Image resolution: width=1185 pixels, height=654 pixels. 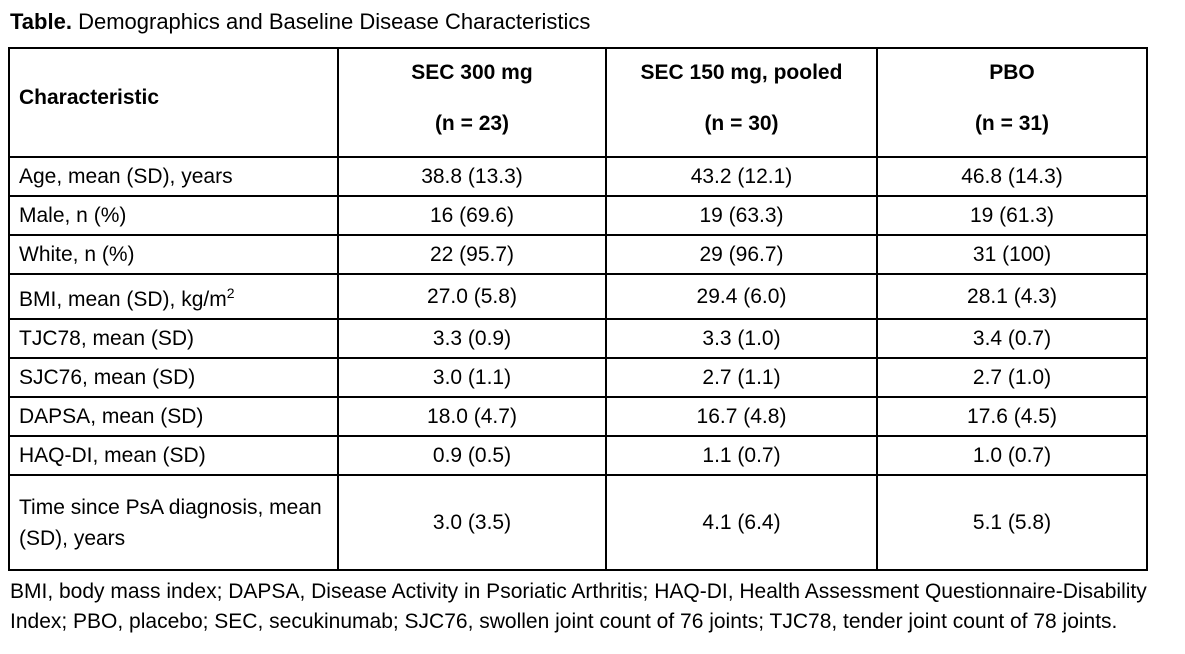 What do you see at coordinates (472, 102) in the screenshot?
I see `column-header-sec300: SEC 300 mg (n = 23)` at bounding box center [472, 102].